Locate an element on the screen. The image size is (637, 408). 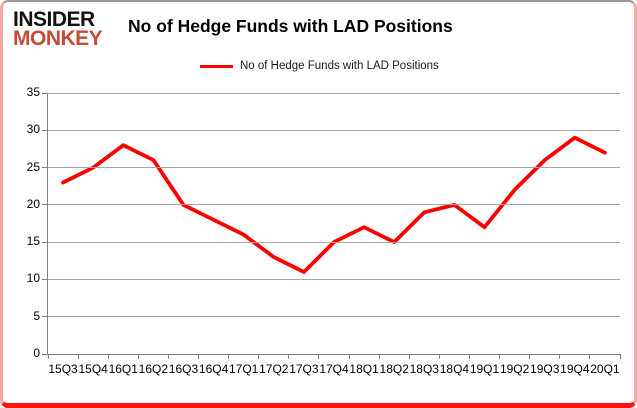
x-axis-label: 20Q1 is located at coordinates (605, 369).